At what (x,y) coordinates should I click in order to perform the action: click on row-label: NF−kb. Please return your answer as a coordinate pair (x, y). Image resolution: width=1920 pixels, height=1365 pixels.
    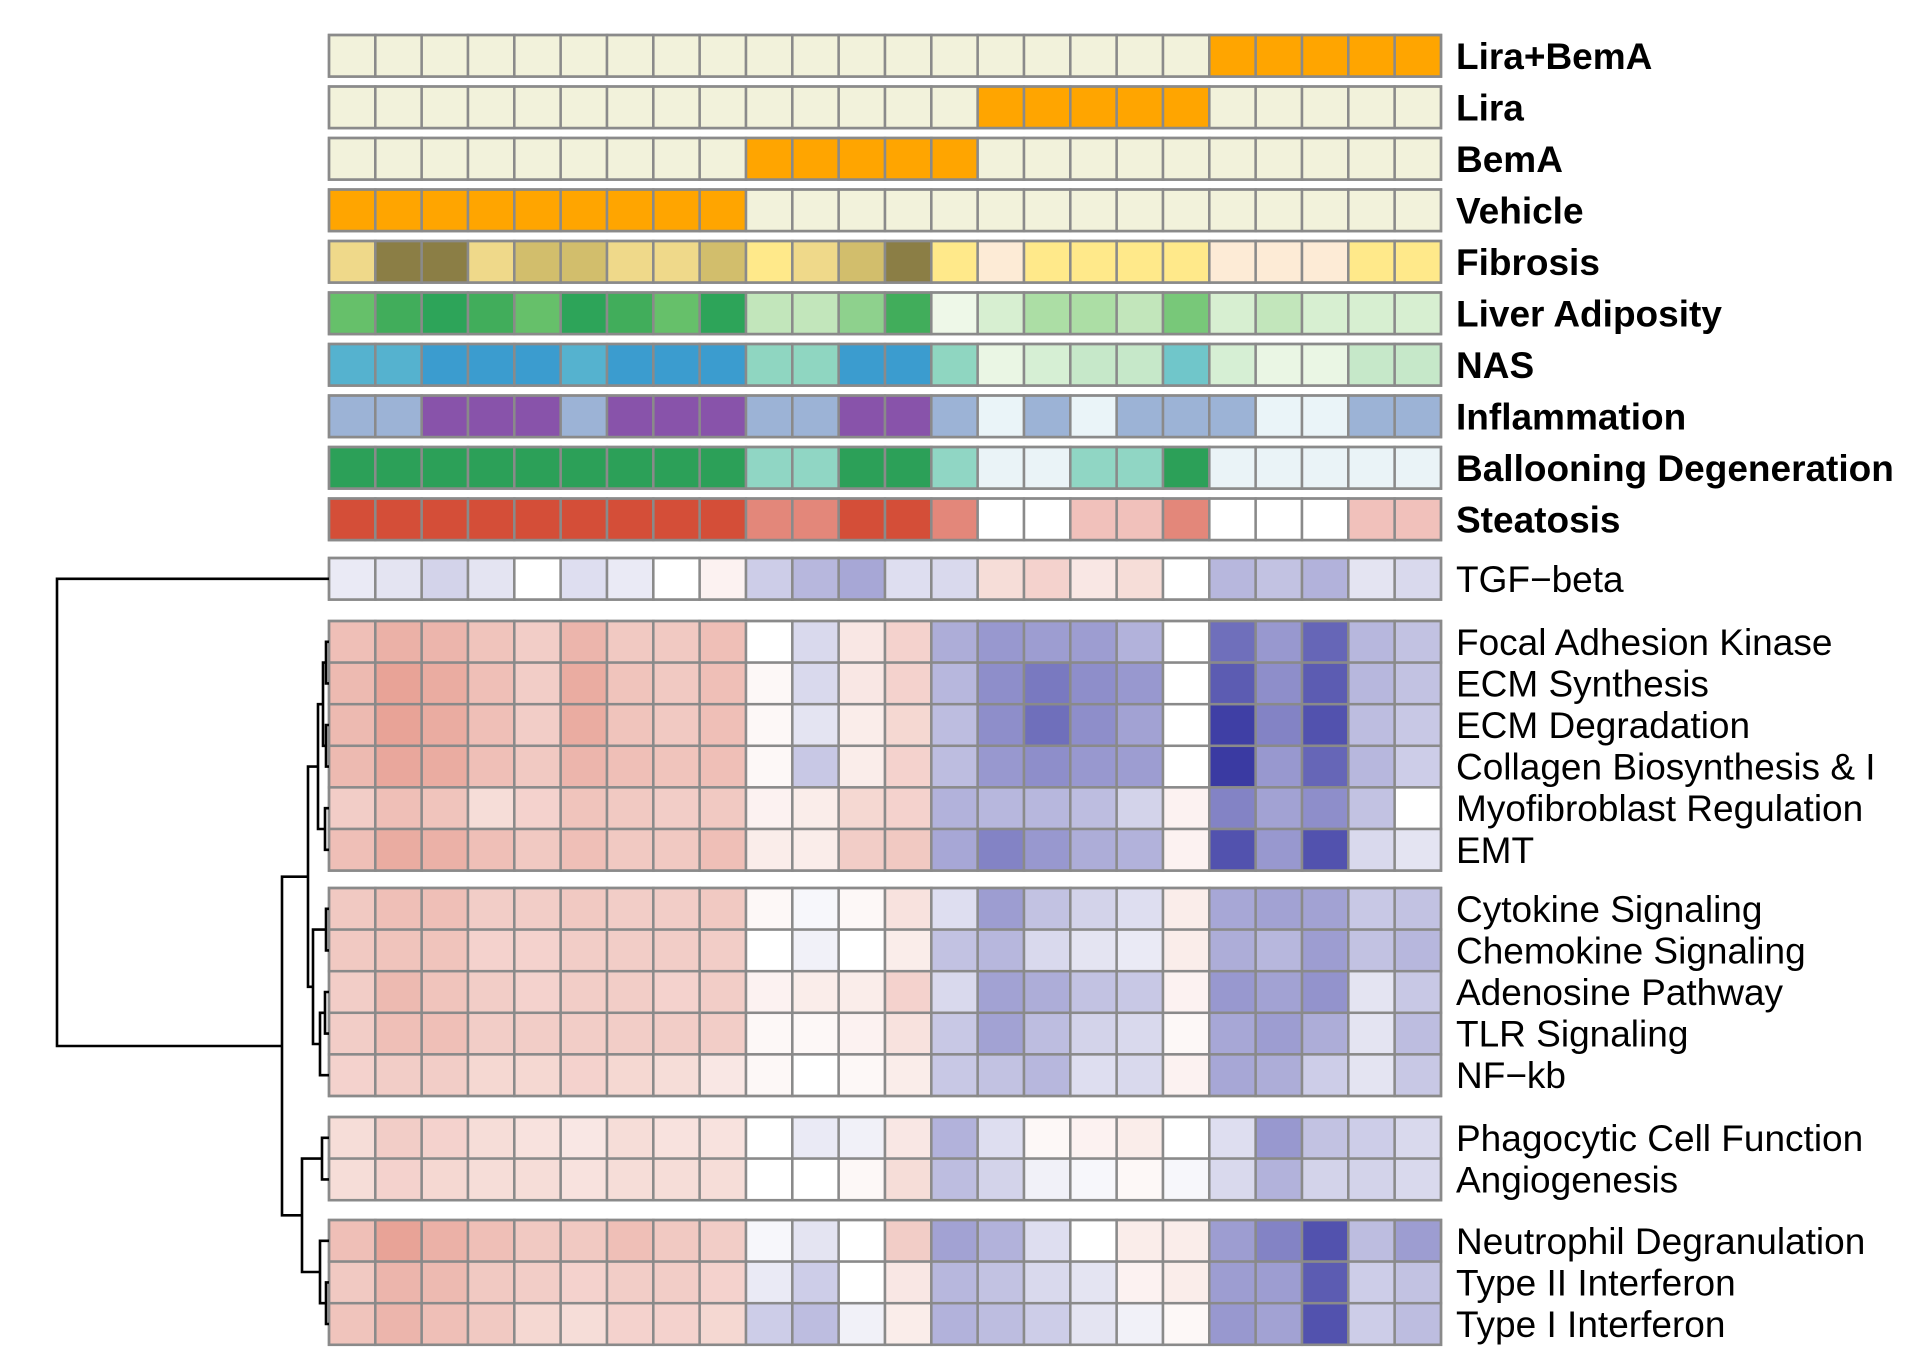
    Looking at the image, I should click on (1511, 1075).